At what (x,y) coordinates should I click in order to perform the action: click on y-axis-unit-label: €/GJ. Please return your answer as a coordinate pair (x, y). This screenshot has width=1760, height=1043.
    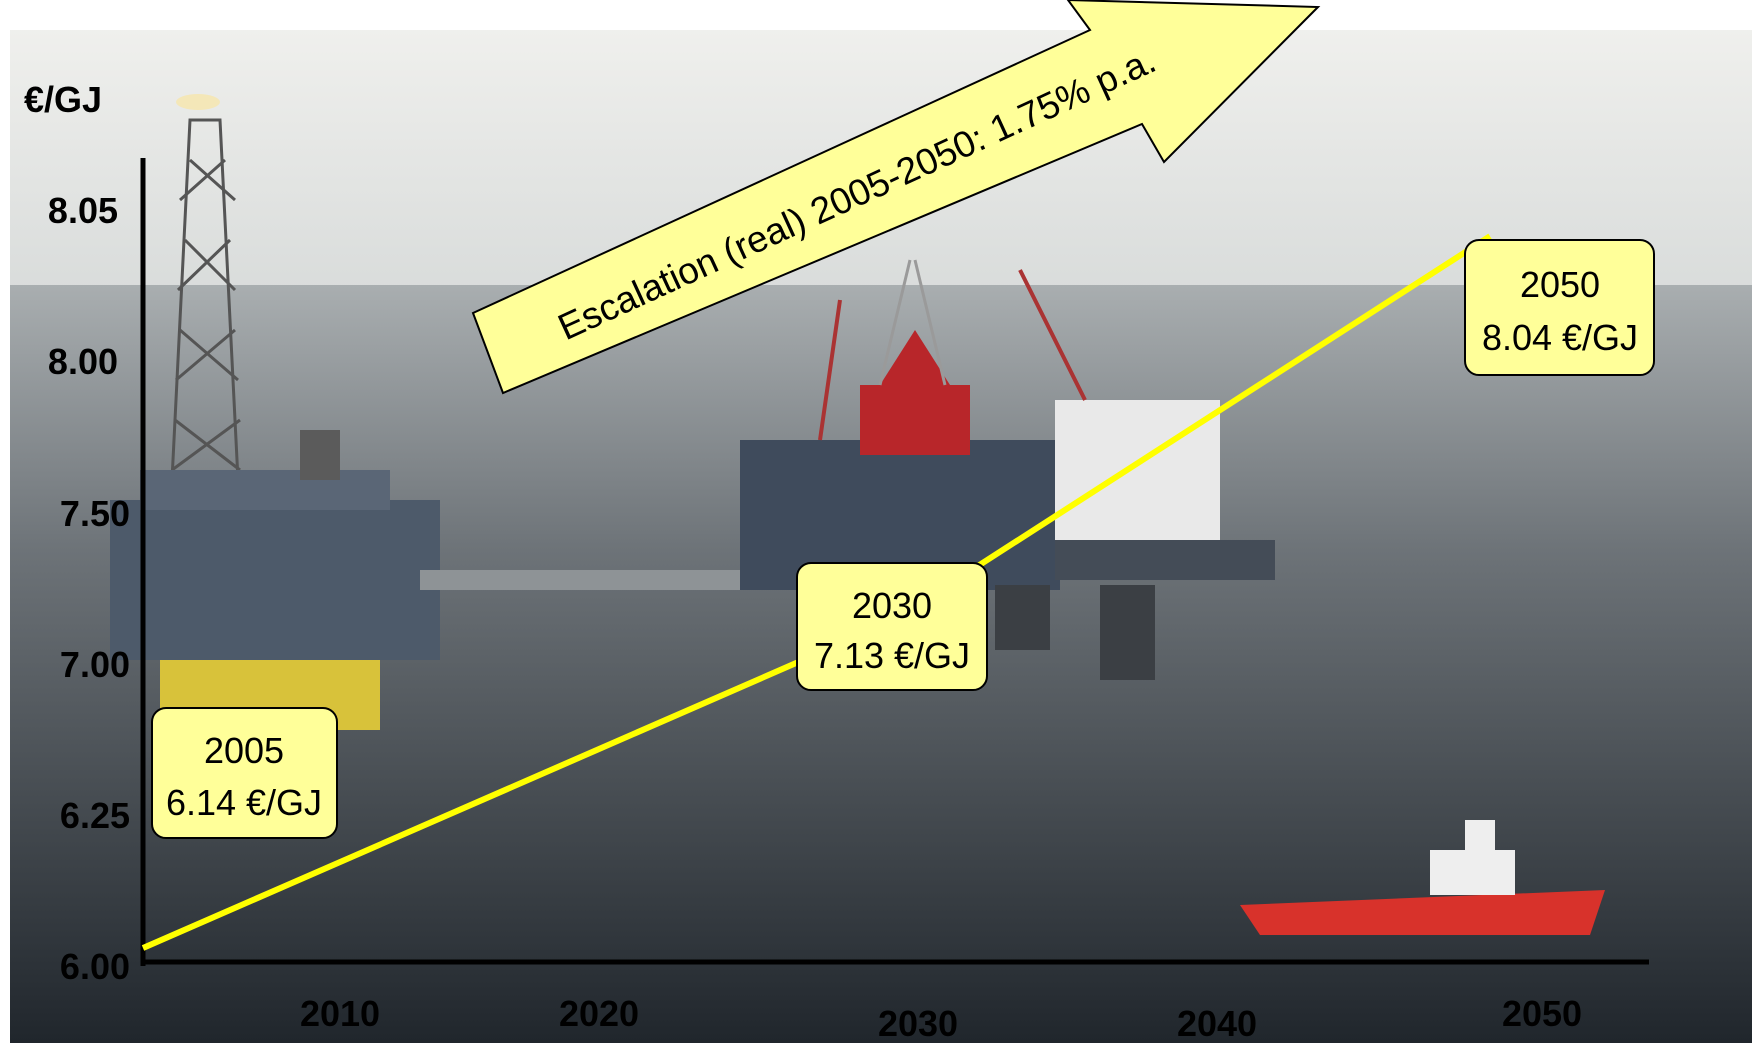
    Looking at the image, I should click on (63, 99).